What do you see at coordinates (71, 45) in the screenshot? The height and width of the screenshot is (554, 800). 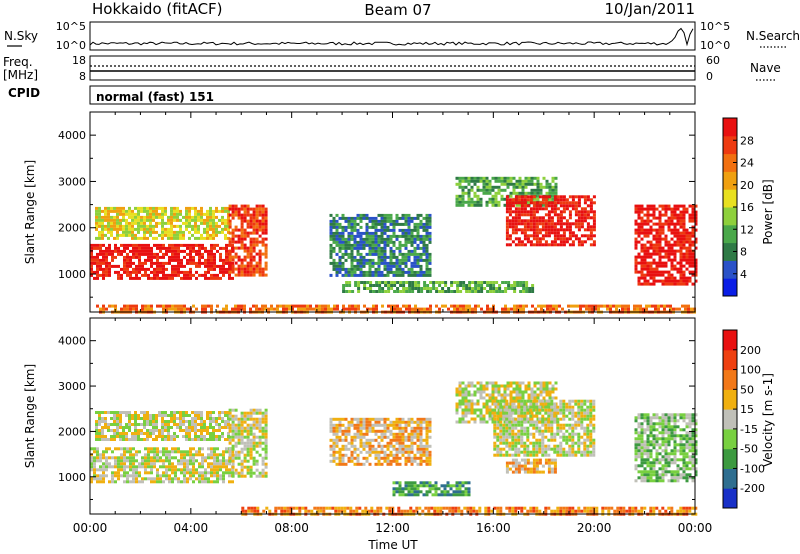 I see `sky-left-tick-bottom: 10^0` at bounding box center [71, 45].